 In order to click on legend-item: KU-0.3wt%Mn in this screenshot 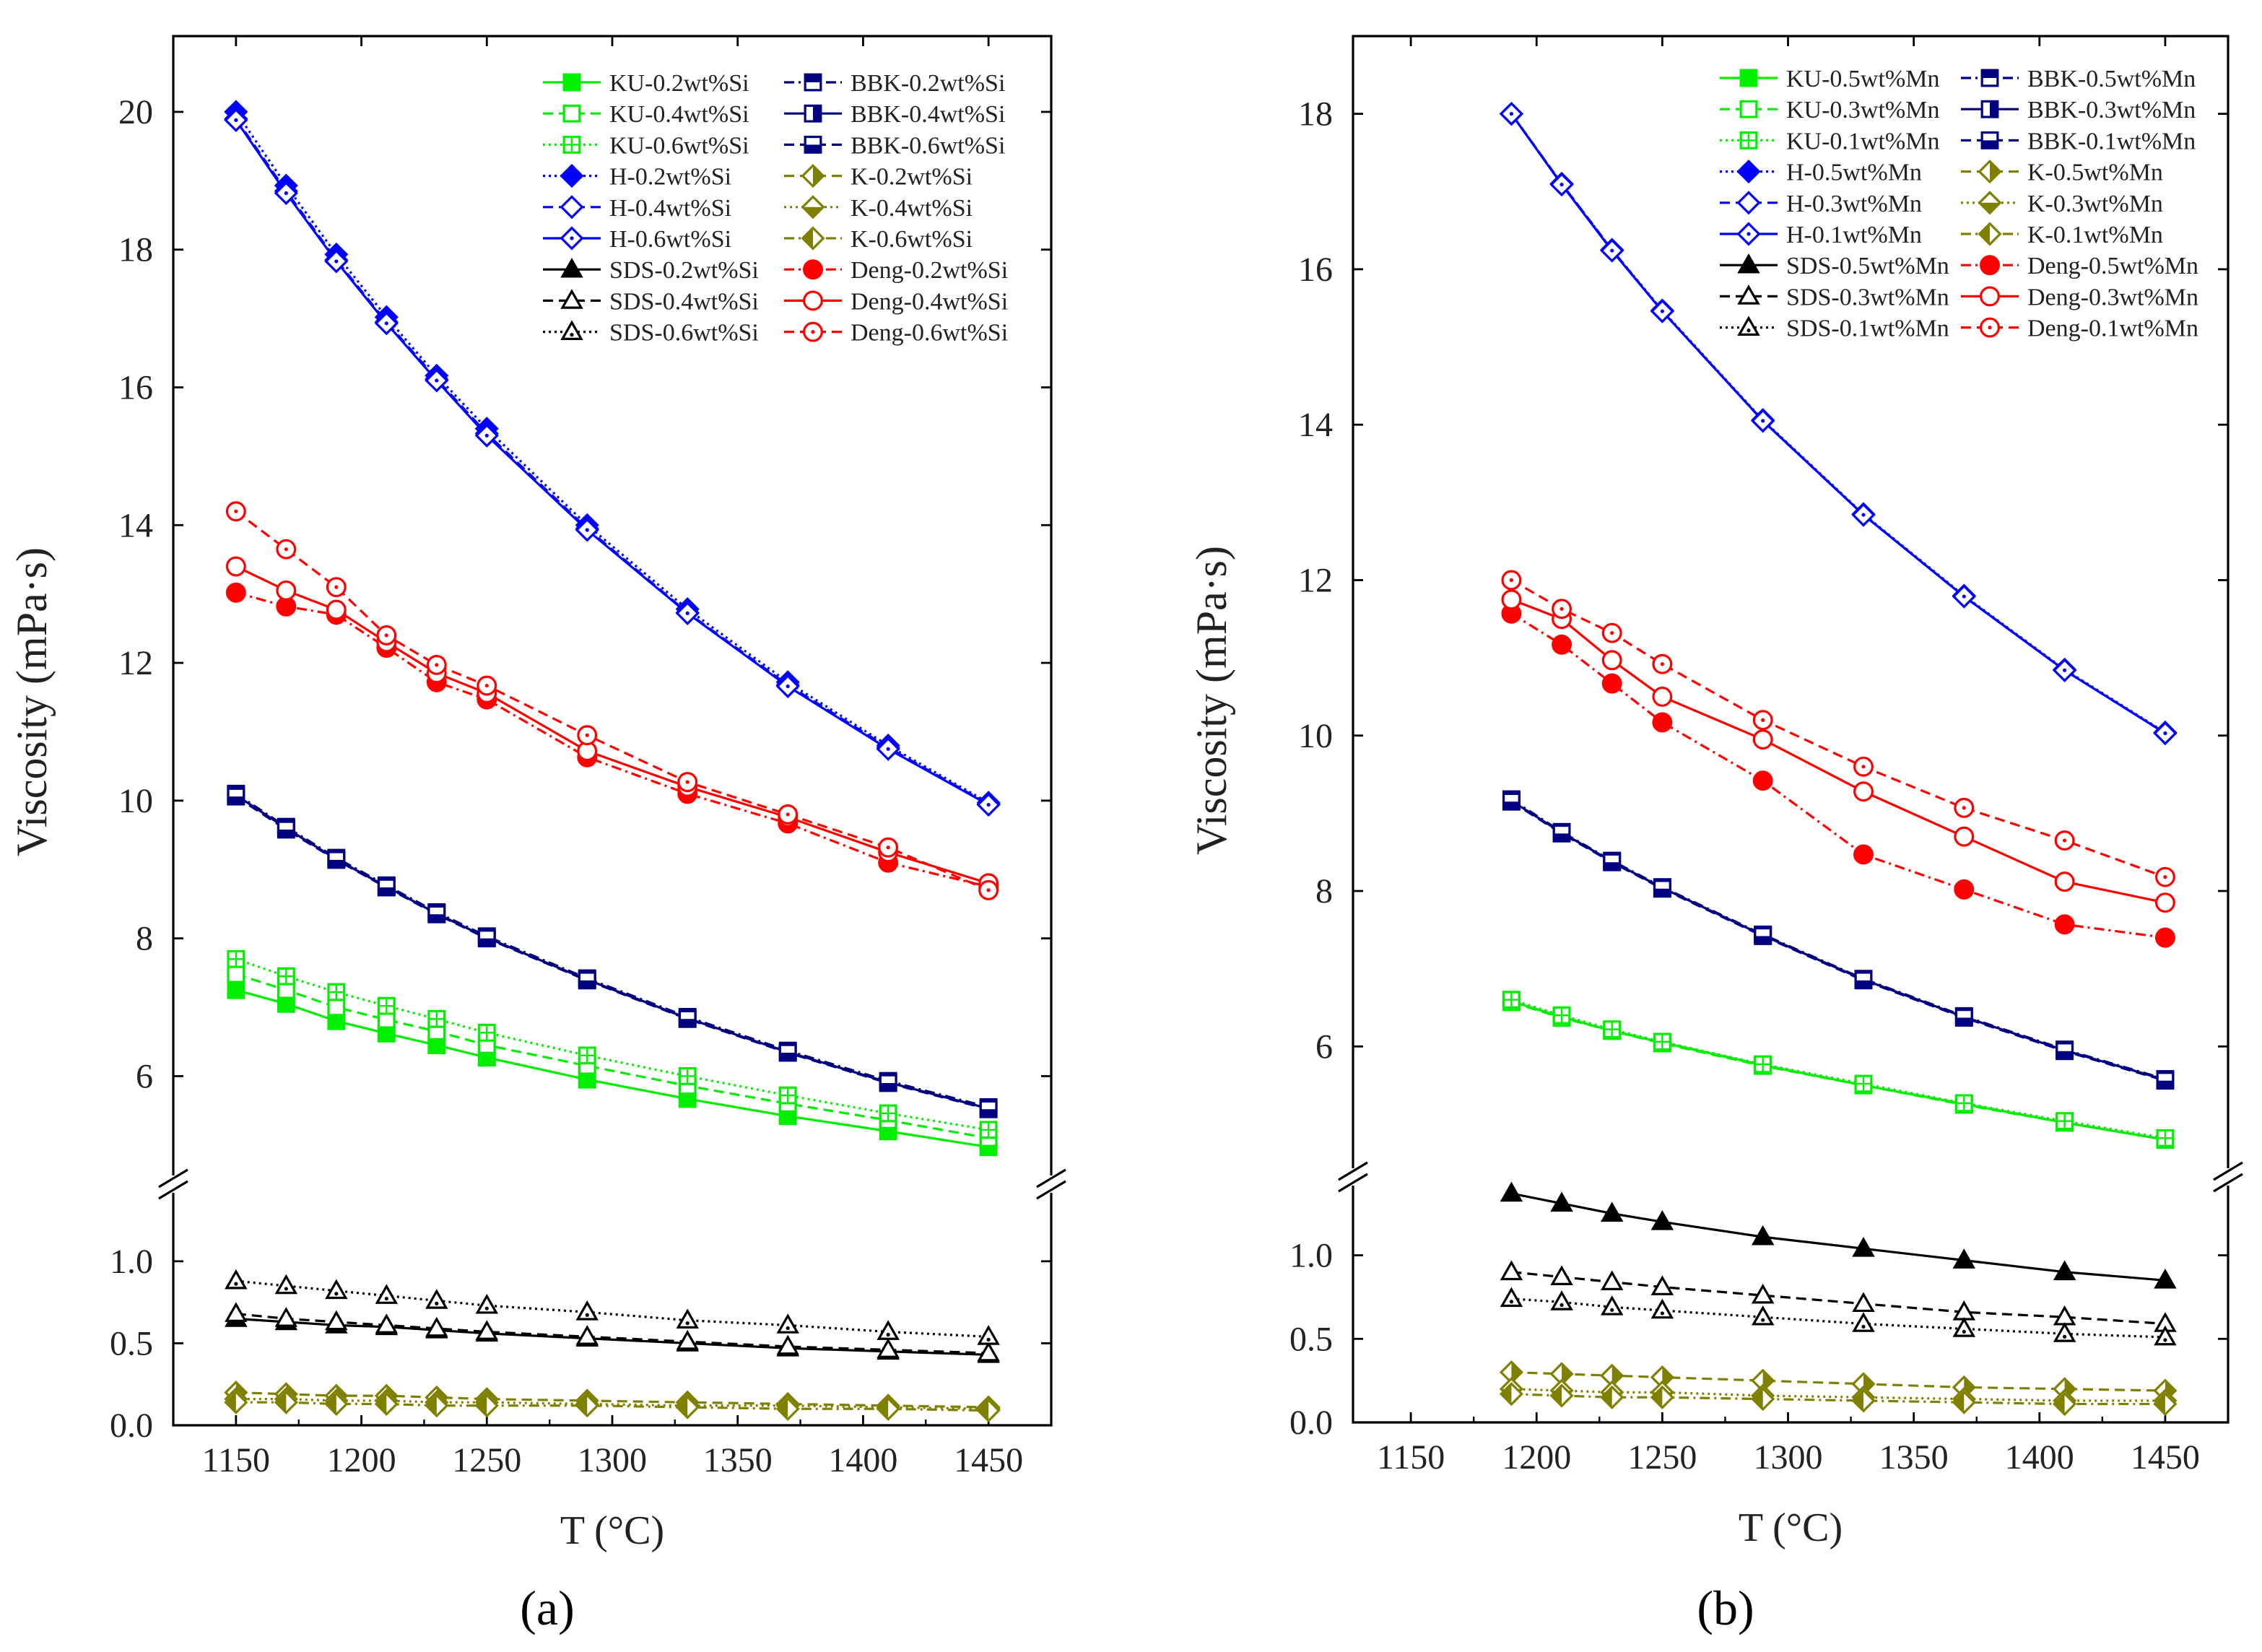, I will do `click(1829, 110)`.